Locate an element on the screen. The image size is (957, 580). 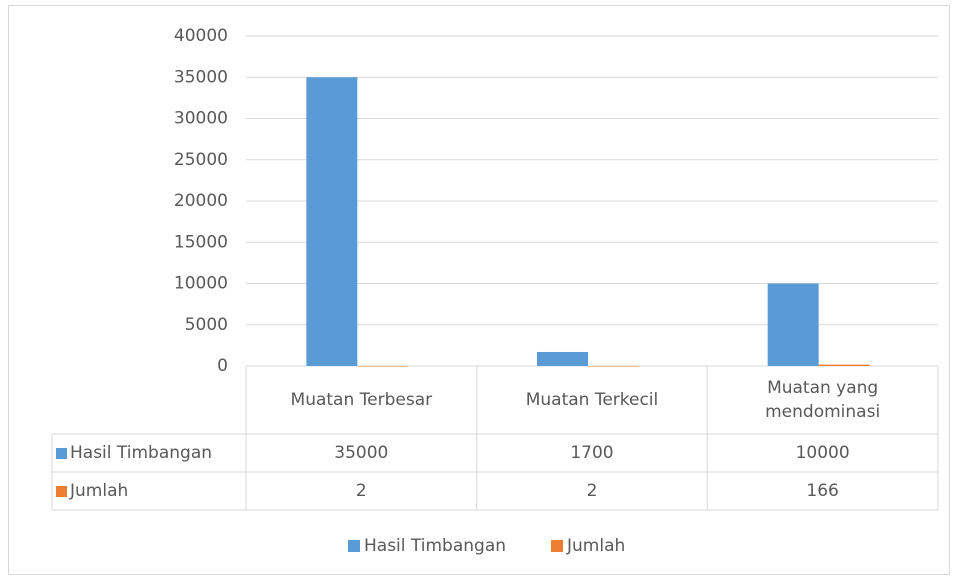
y-tick-label: 35000 is located at coordinates (201, 77).